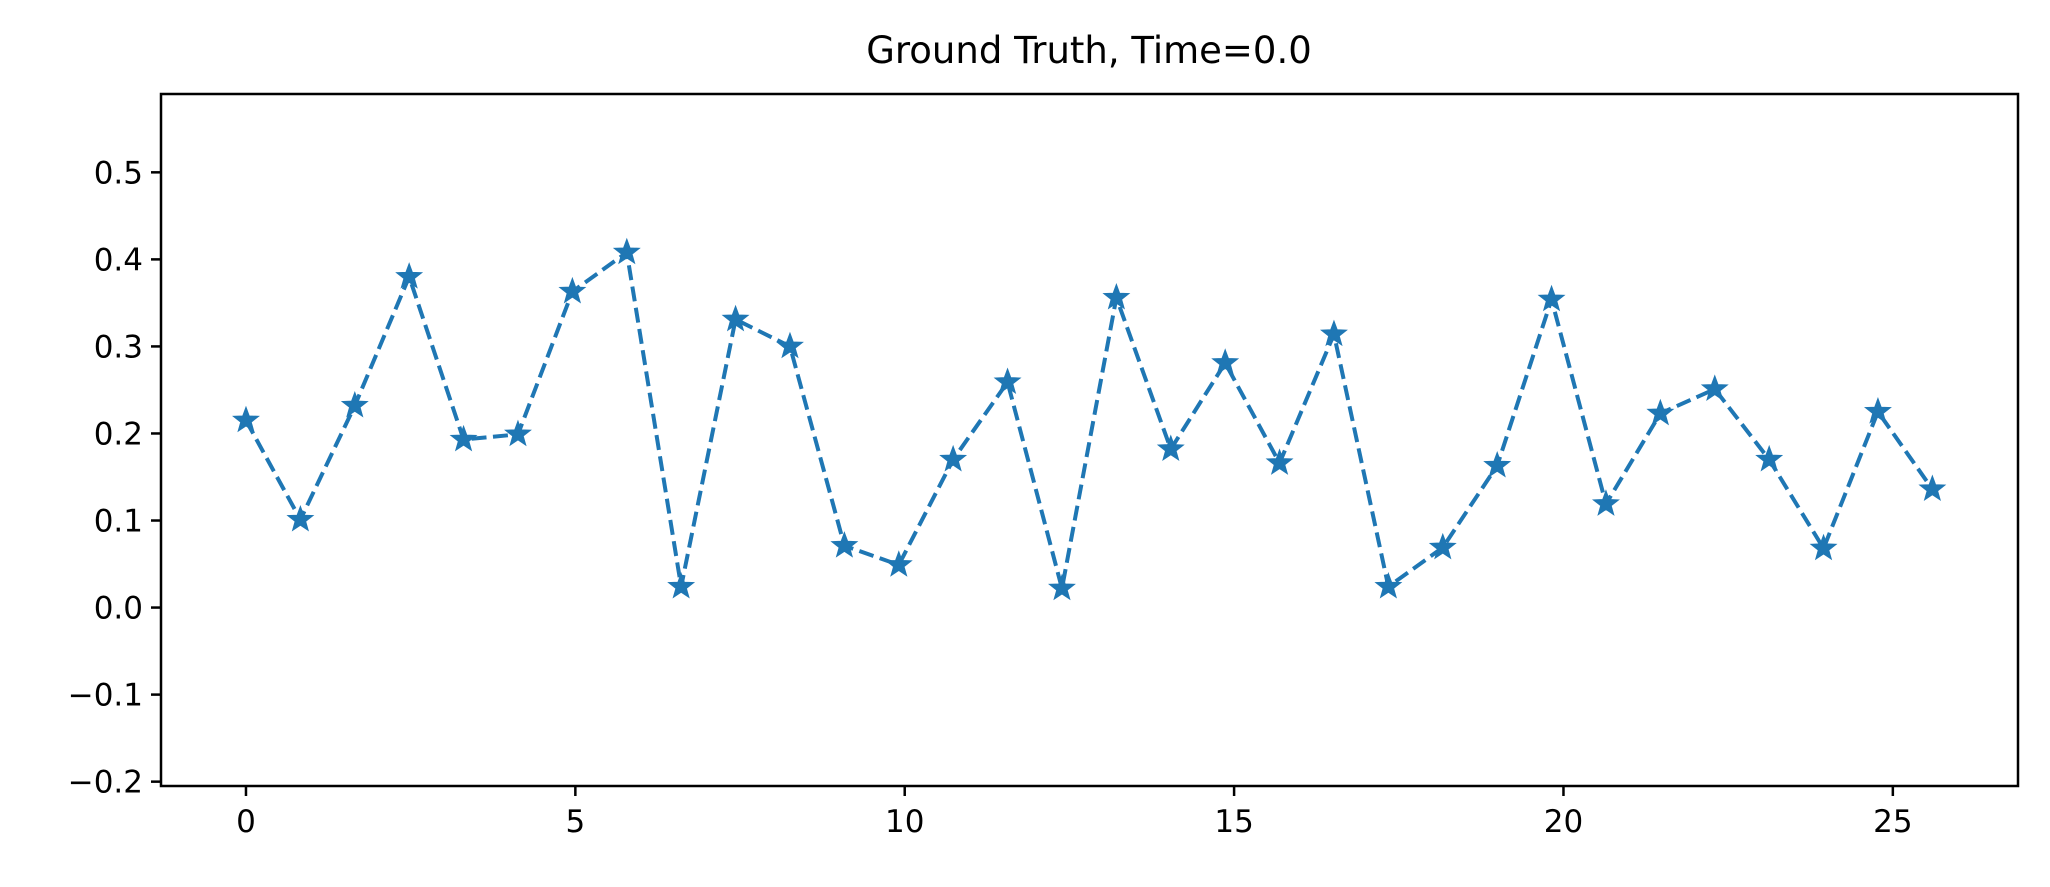 The height and width of the screenshot is (887, 2050). Describe the element at coordinates (1233, 822) in the screenshot. I see `x-tick-label: 15` at that location.